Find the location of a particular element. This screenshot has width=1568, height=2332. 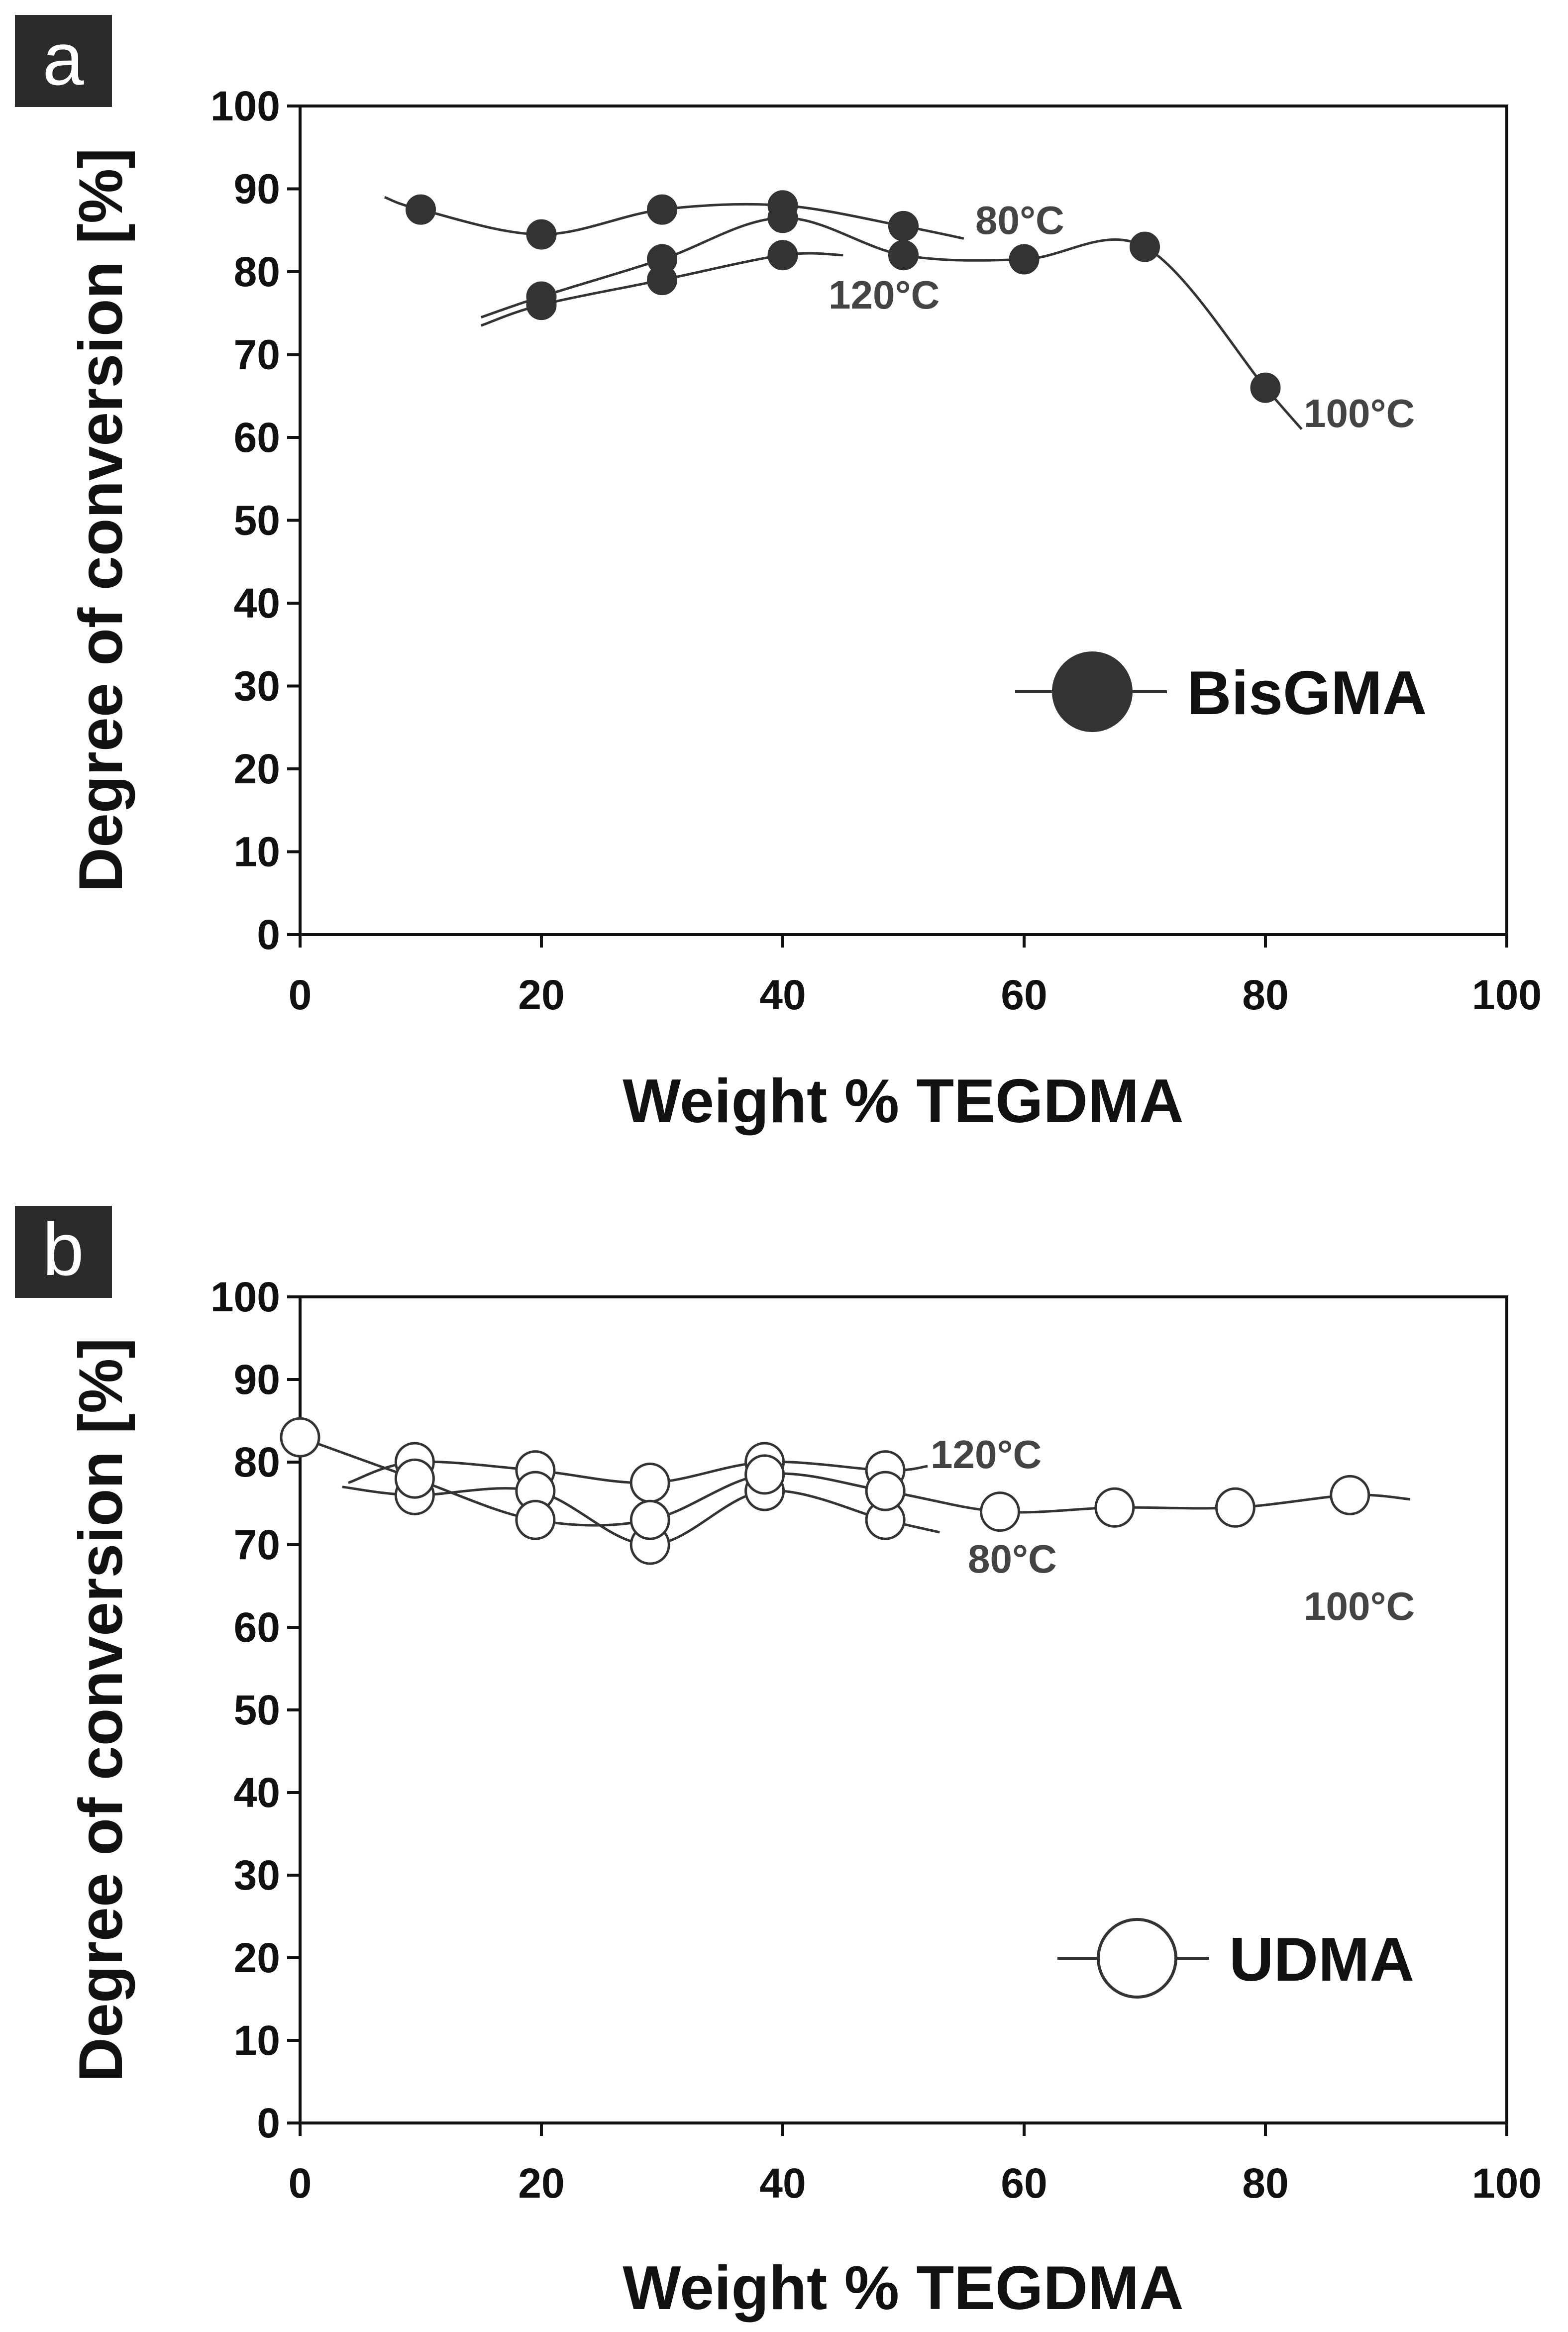

panel-b-letter: b is located at coordinates (63, 1249).